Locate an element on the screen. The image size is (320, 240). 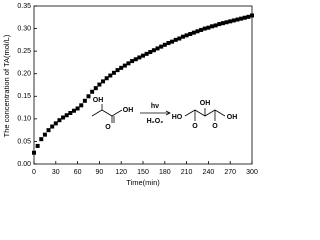
y-tick-label: 0.10 is located at coordinates (24, 119).